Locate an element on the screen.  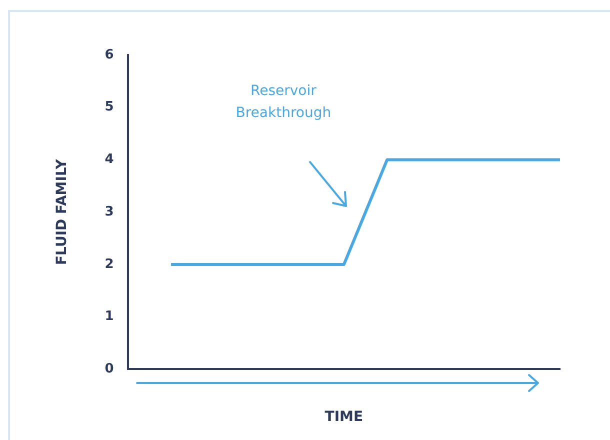
y-tick-label: 2 is located at coordinates (109, 264).